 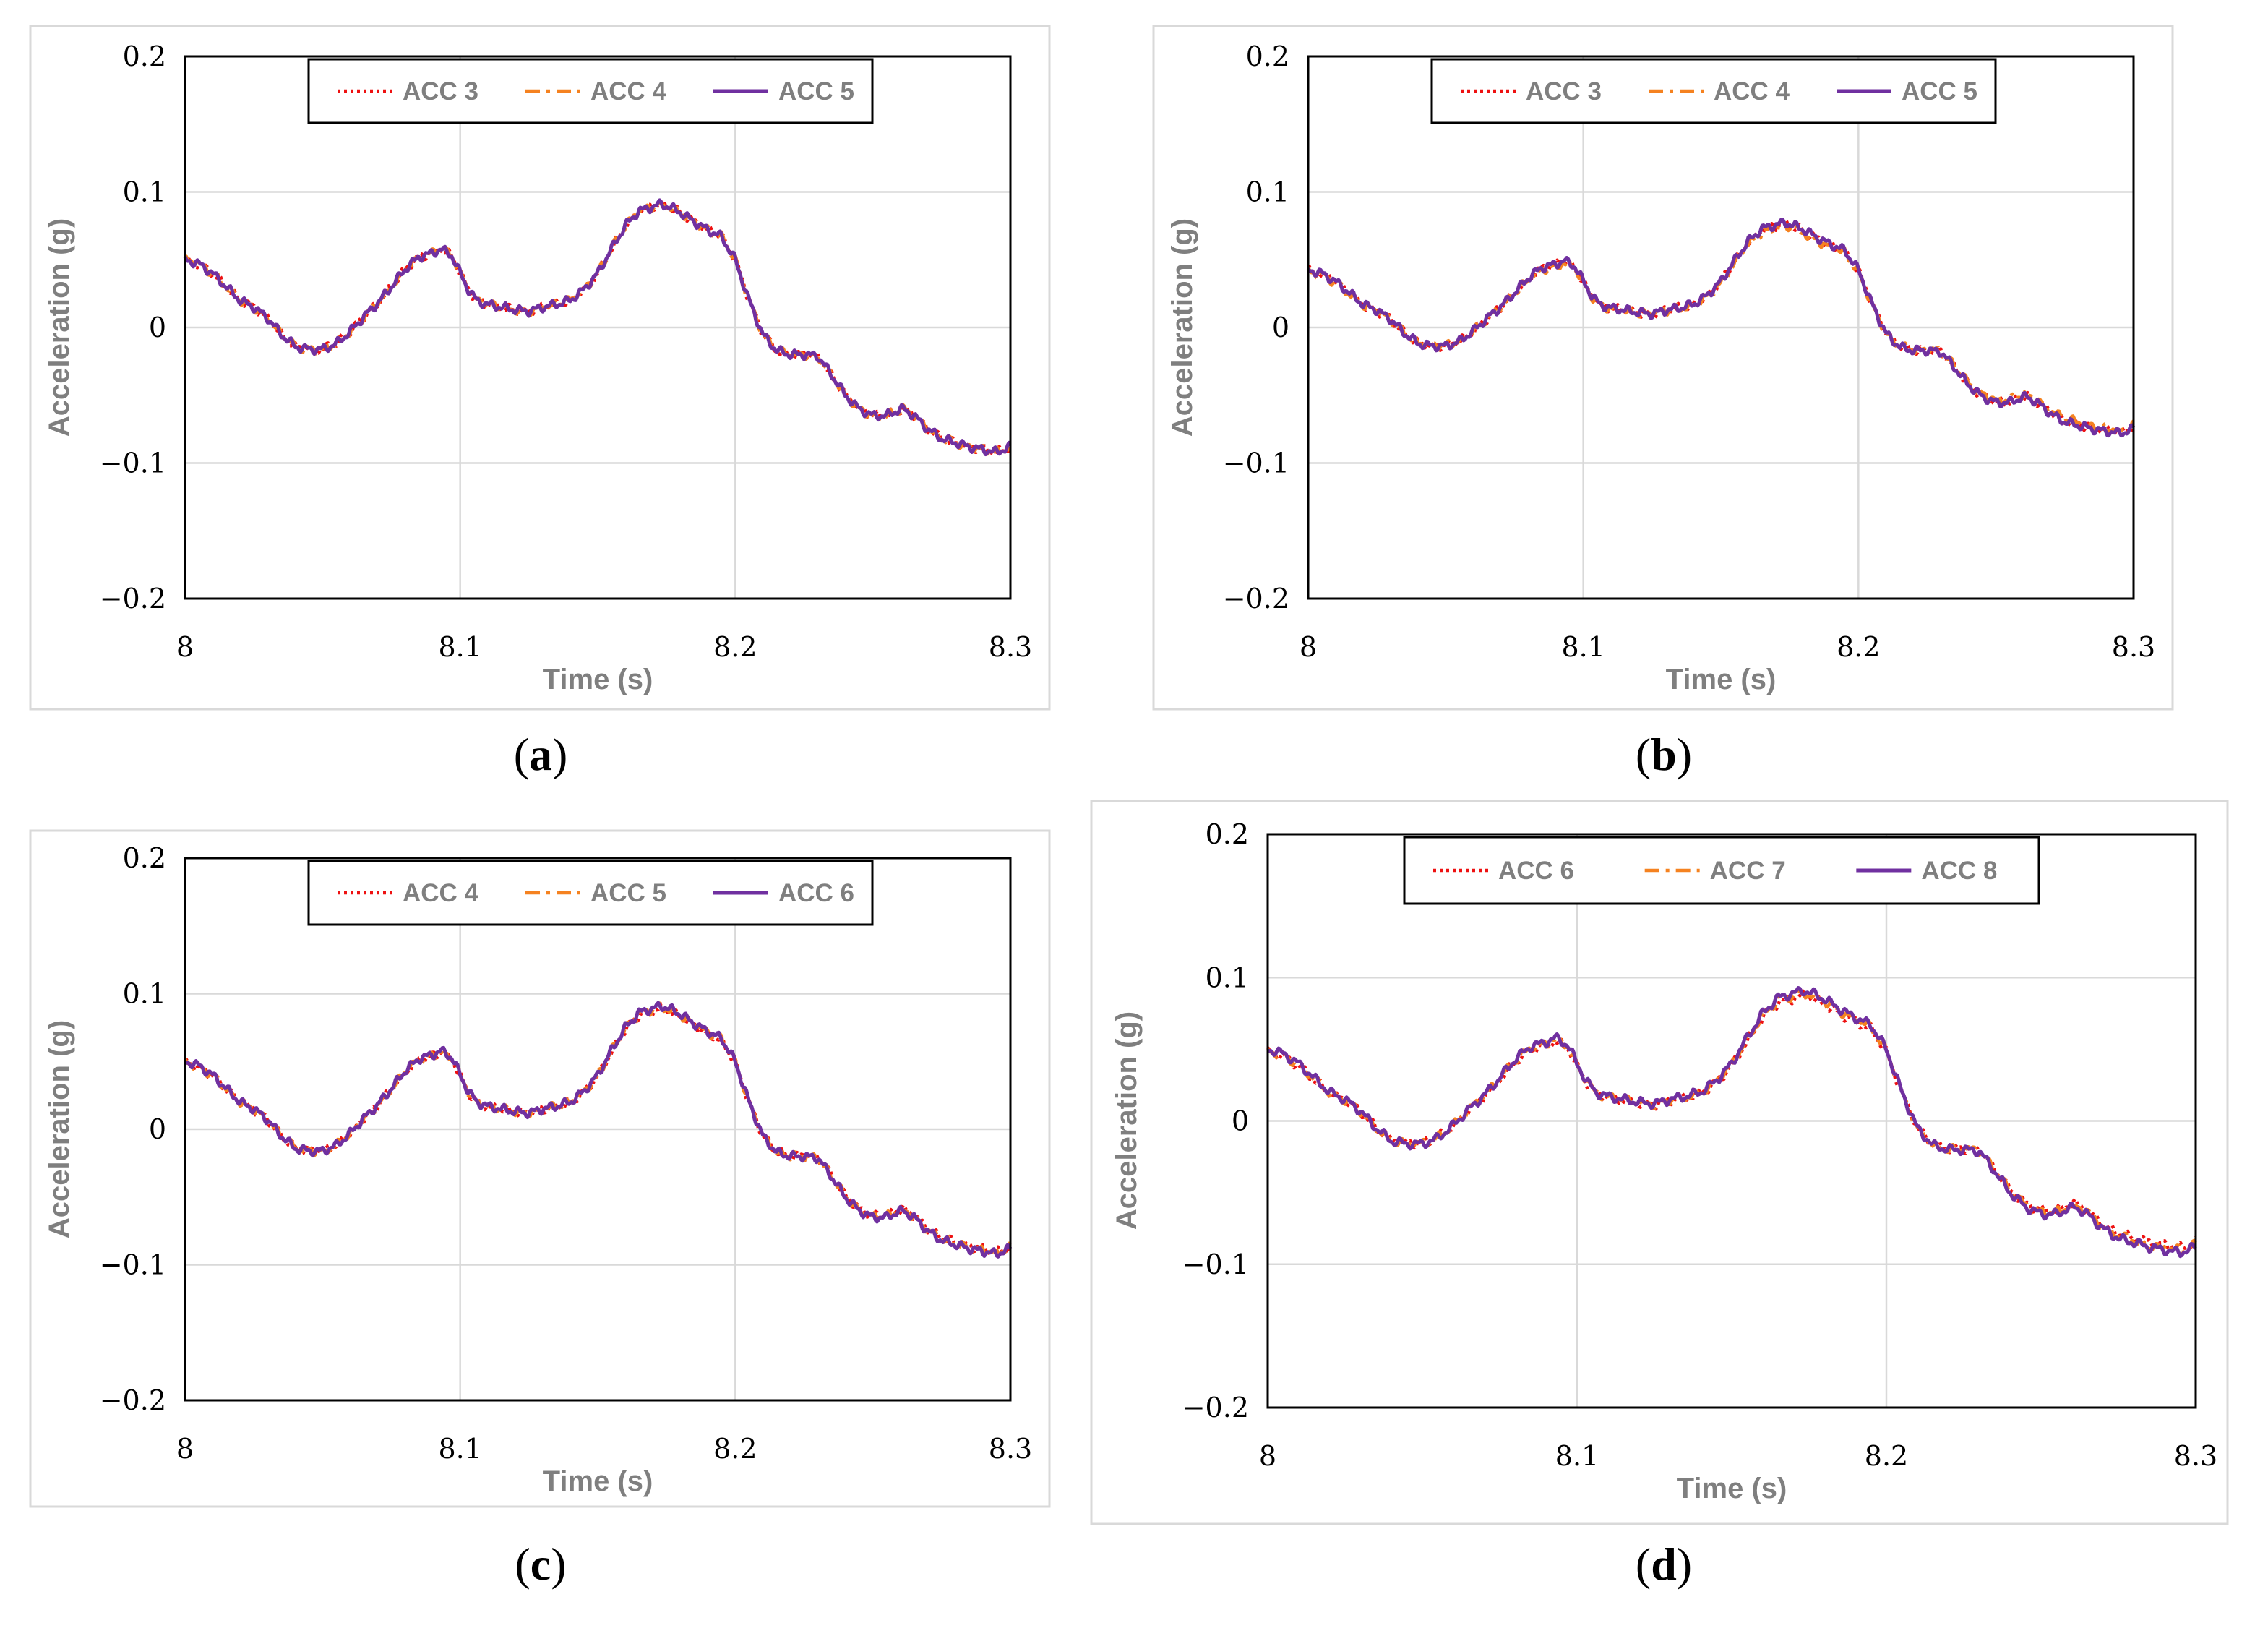 I want to click on caption-letter: a, so click(x=540, y=754).